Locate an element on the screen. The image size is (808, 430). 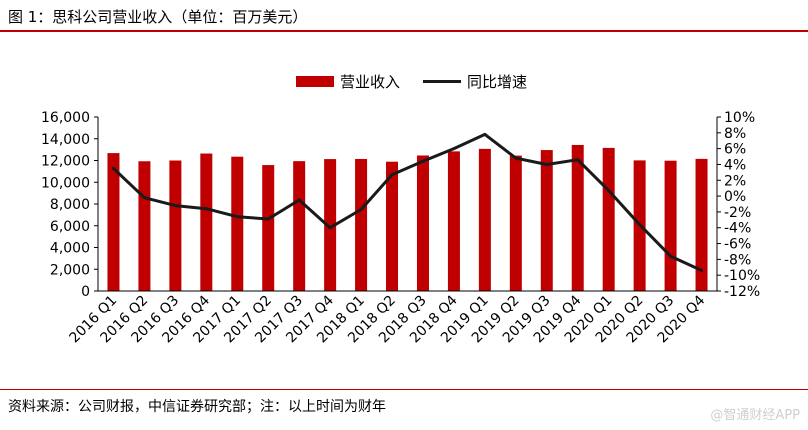
legend: 营业收入 同比增速 is located at coordinates (411, 82).